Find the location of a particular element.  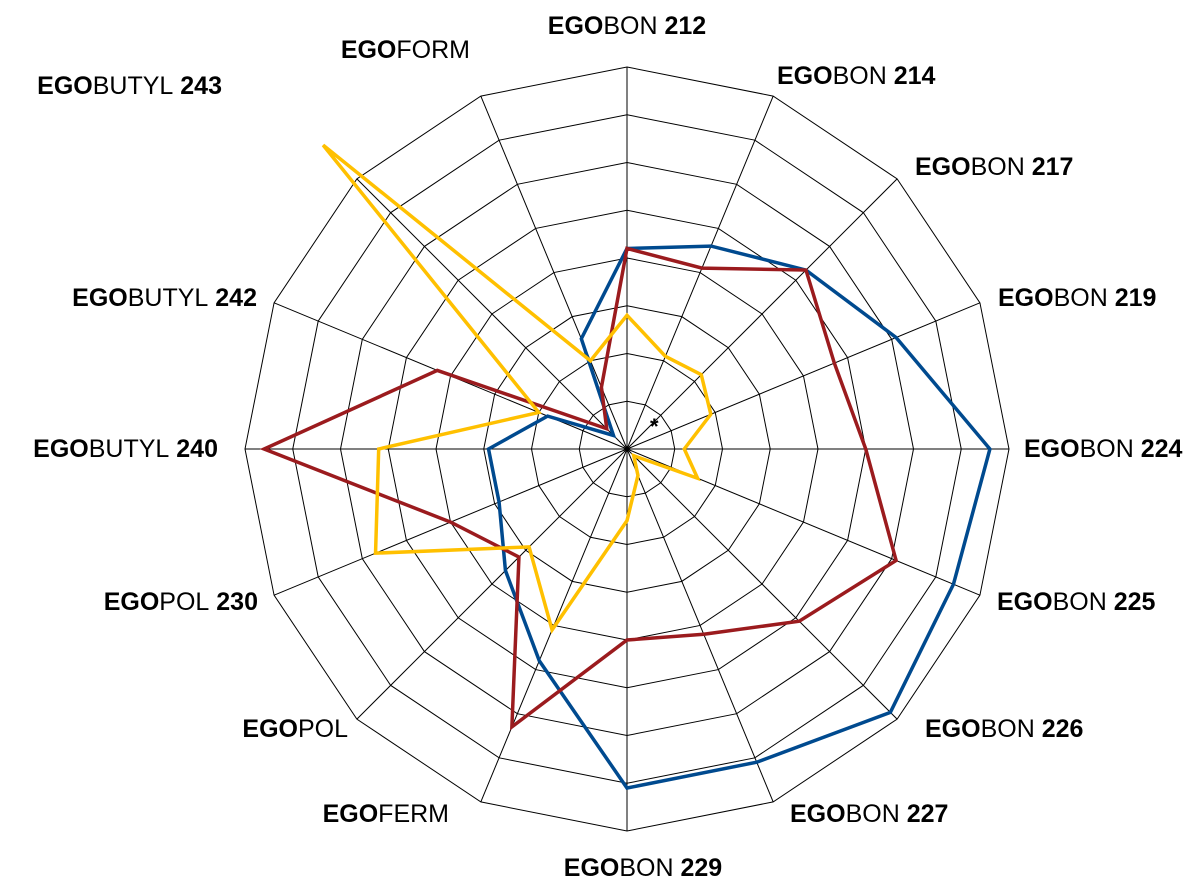

axis-label-number: 217 is located at coordinates (1049, 167).